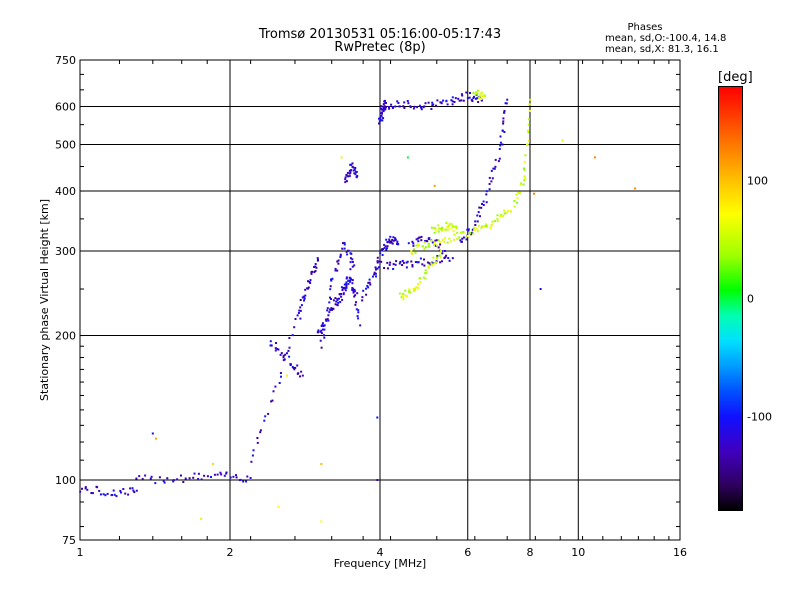 The height and width of the screenshot is (600, 800). What do you see at coordinates (380, 47) in the screenshot?
I see `chart-subtitle: RwPretec (8p)` at bounding box center [380, 47].